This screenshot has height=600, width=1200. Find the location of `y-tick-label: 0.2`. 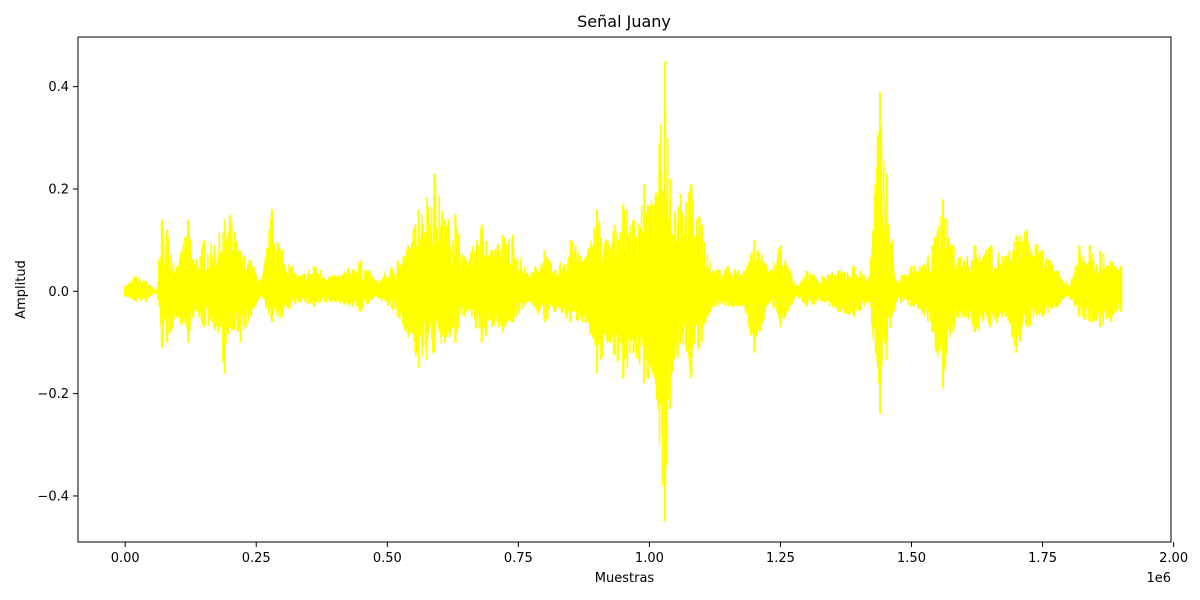

y-tick-label: 0.2 is located at coordinates (58, 189).